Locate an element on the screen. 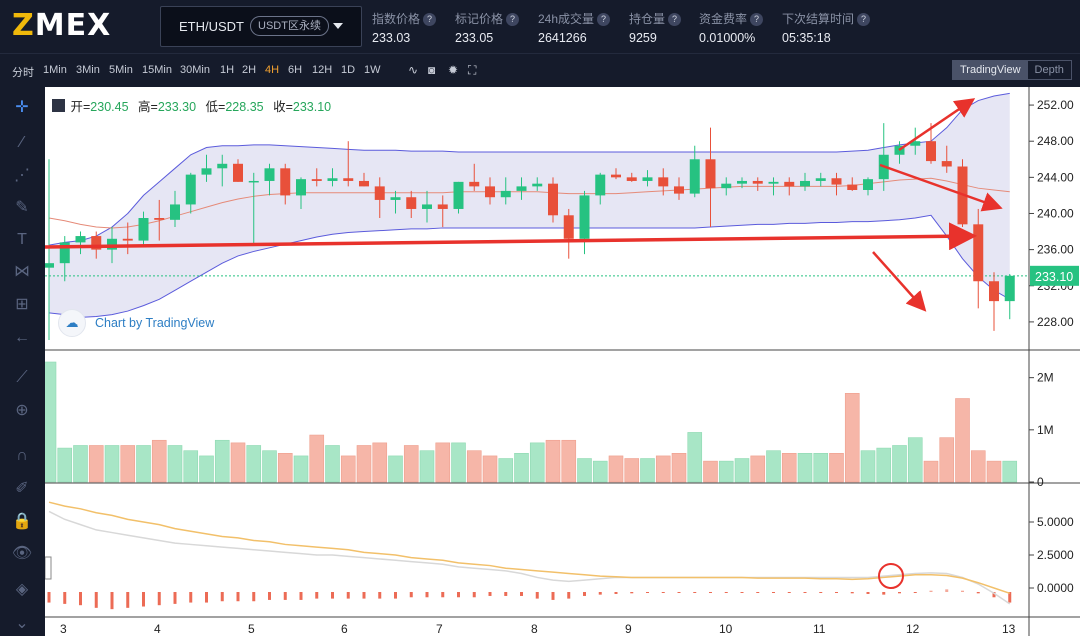 Image resolution: width=1080 pixels, height=636 pixels. pair-selector: ETH/USDT USDT区永续 is located at coordinates (261, 26).